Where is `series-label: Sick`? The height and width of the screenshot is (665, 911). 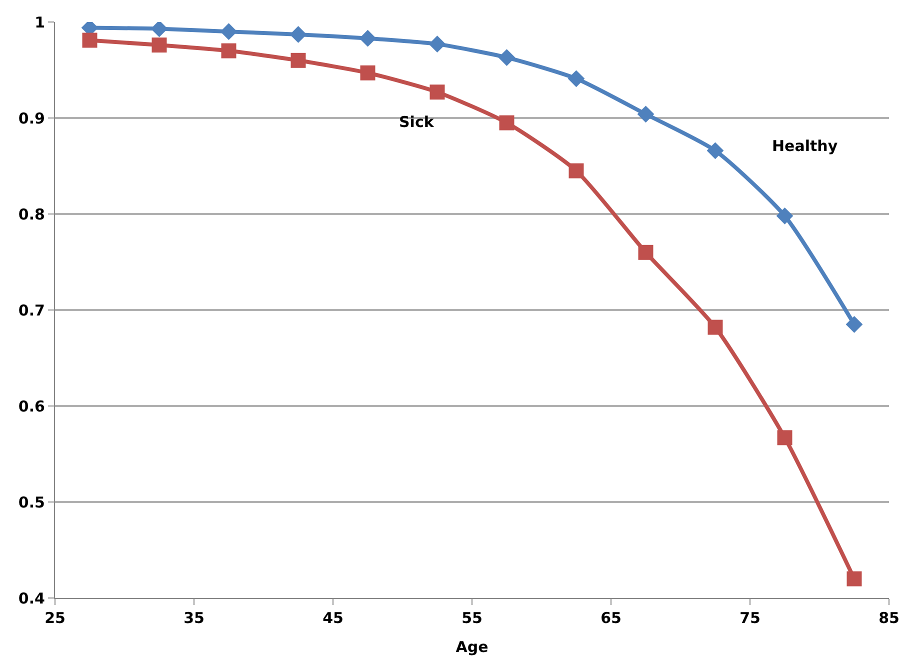 series-label: Sick is located at coordinates (417, 122).